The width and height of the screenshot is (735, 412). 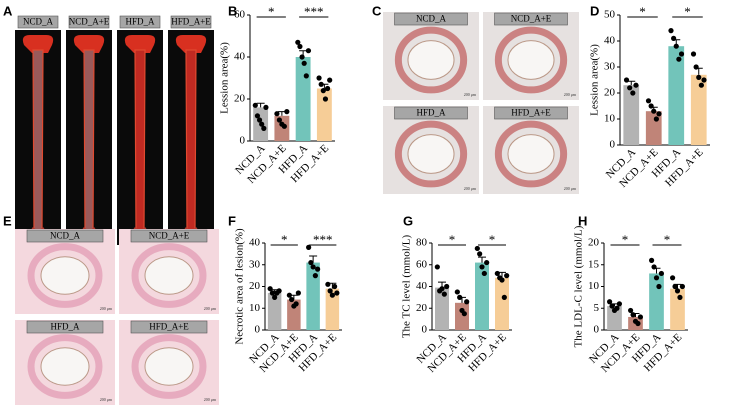 I want to click on y-tick-label: 80, so click(x=422, y=243).